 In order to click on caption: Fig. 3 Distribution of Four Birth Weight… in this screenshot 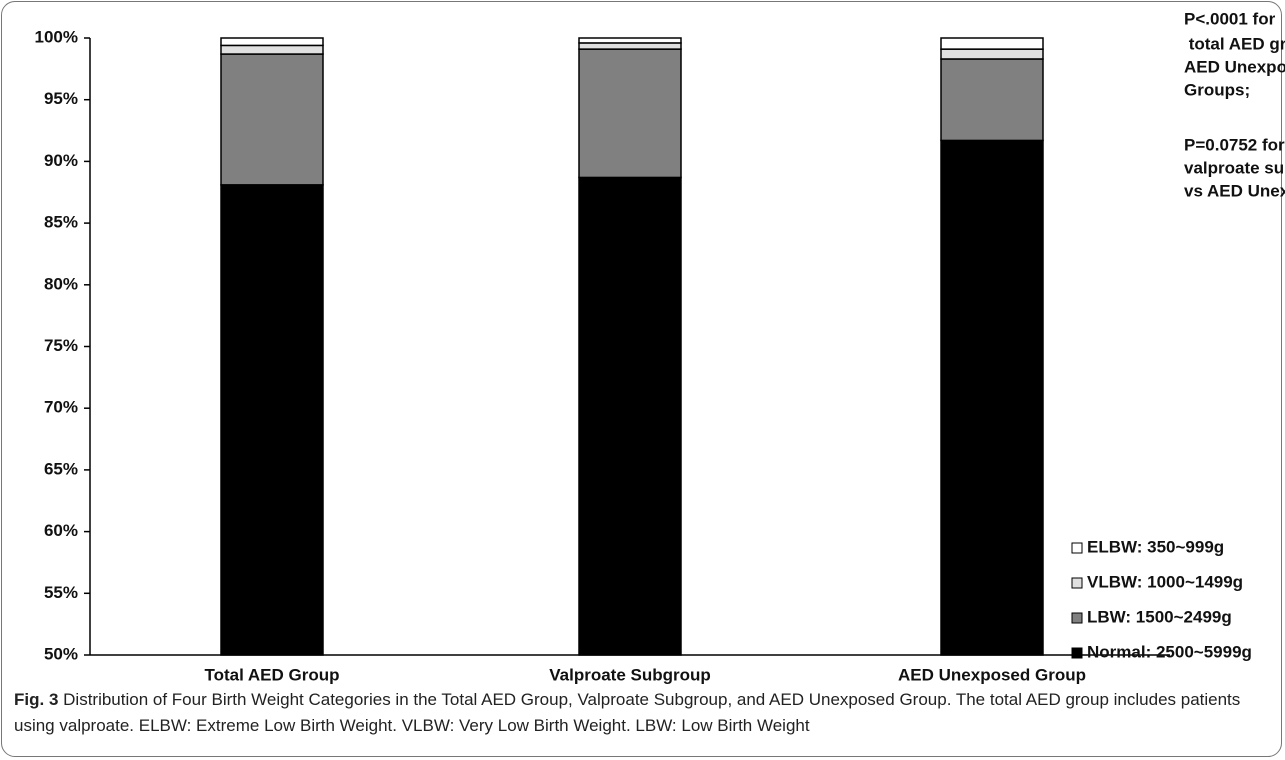, I will do `click(634, 713)`.